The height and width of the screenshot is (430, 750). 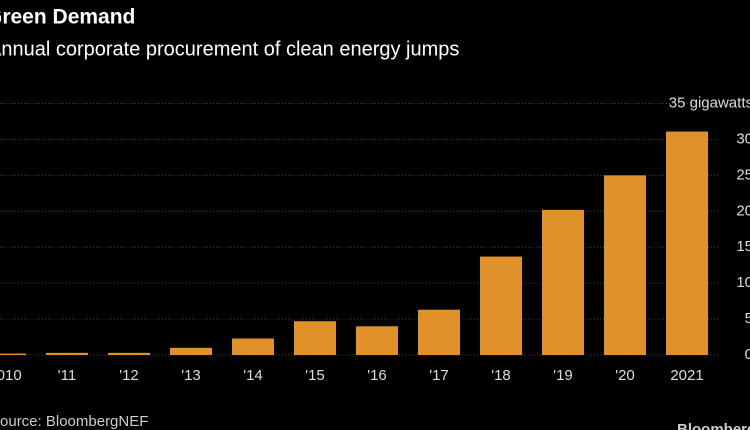 I want to click on source: Source: BloombergNEF, so click(x=74, y=421).